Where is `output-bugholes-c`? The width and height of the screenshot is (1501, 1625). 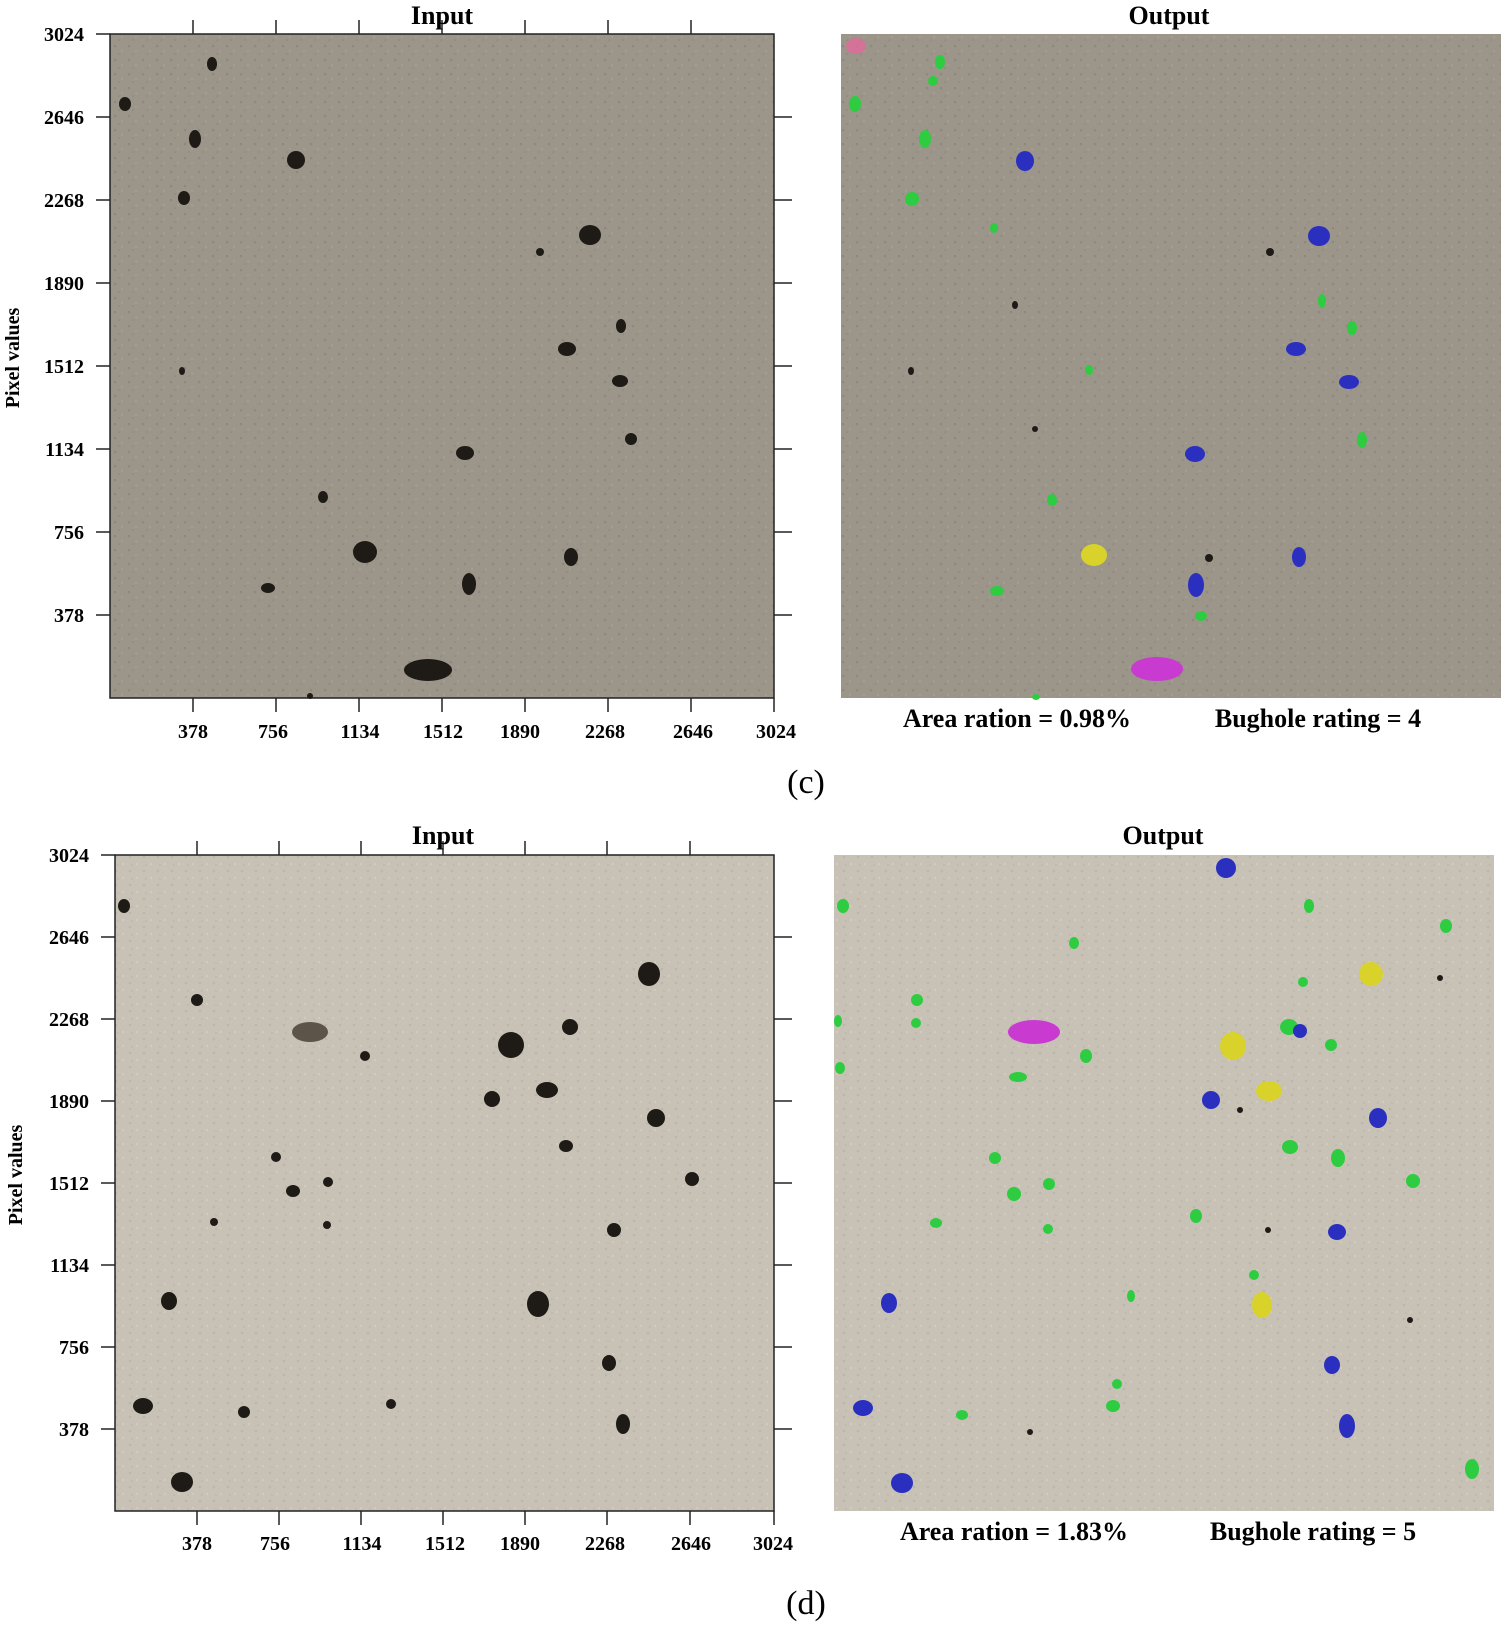 output-bugholes-c is located at coordinates (1106, 369).